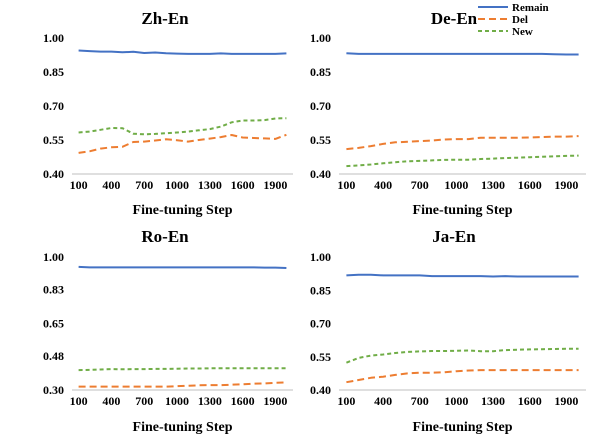 This screenshot has width=592, height=436. Describe the element at coordinates (530, 8) in the screenshot. I see `legend-label-remain: Remain` at that location.